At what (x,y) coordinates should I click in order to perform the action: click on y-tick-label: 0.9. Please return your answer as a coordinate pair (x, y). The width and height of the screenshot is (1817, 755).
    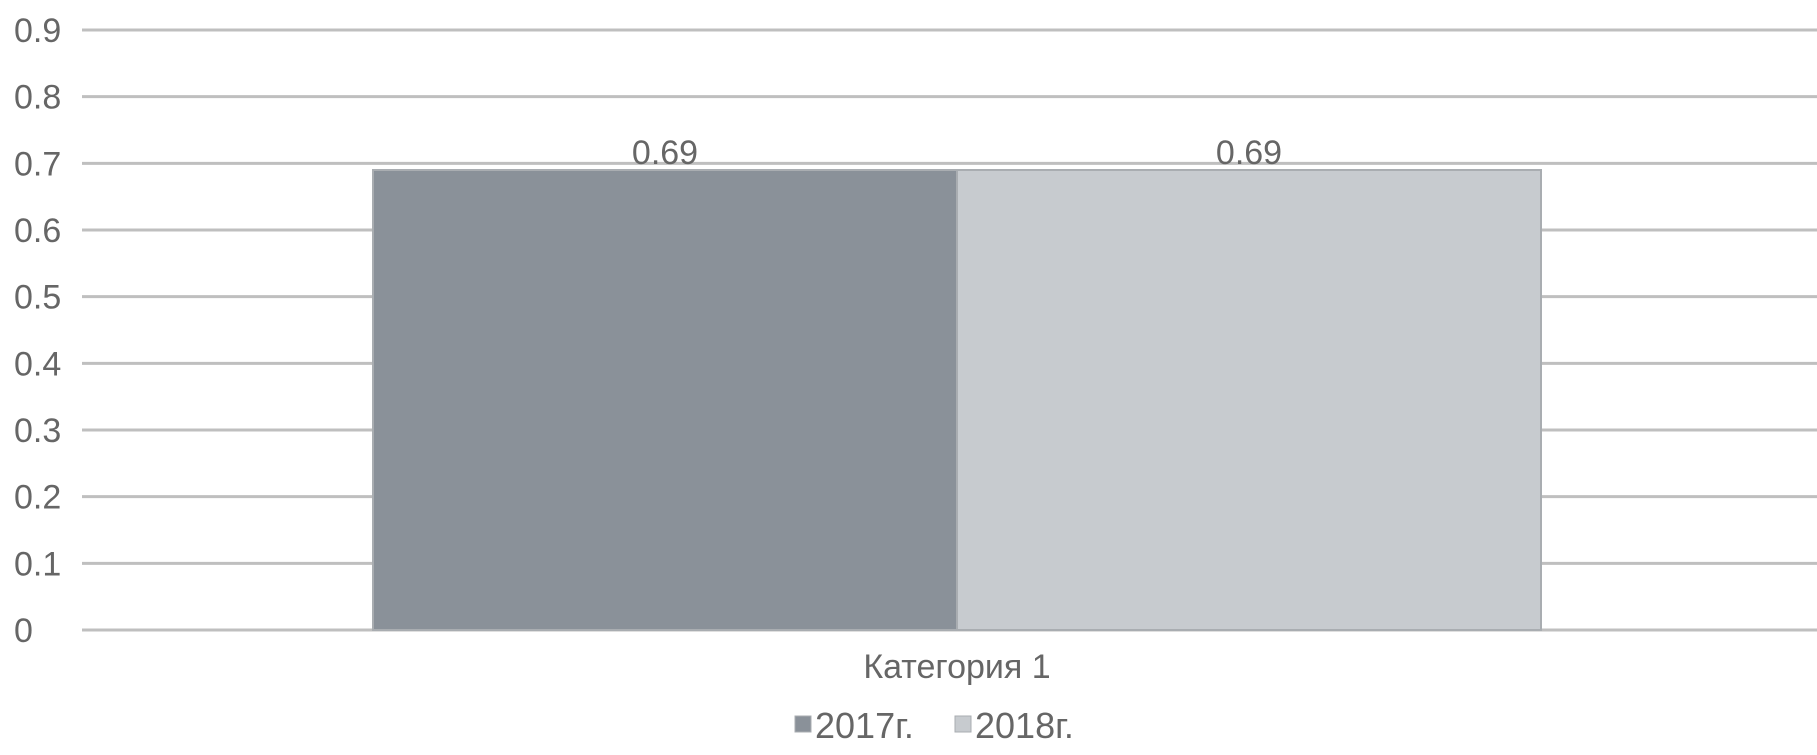
    Looking at the image, I should click on (37, 31).